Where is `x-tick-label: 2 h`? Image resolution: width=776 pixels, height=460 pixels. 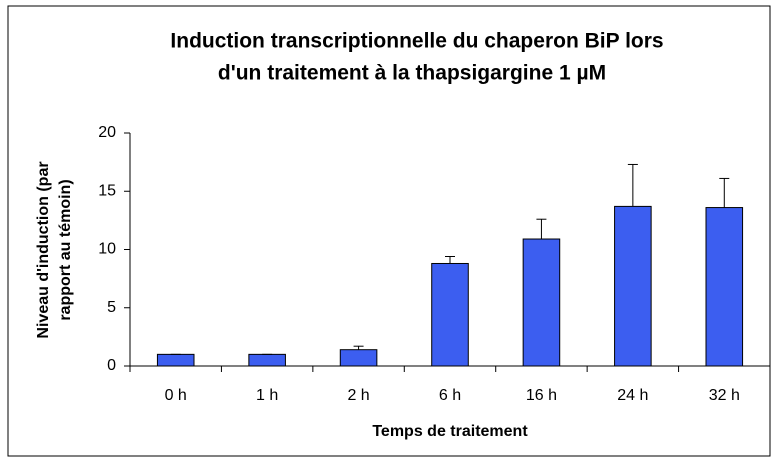
x-tick-label: 2 h is located at coordinates (358, 395).